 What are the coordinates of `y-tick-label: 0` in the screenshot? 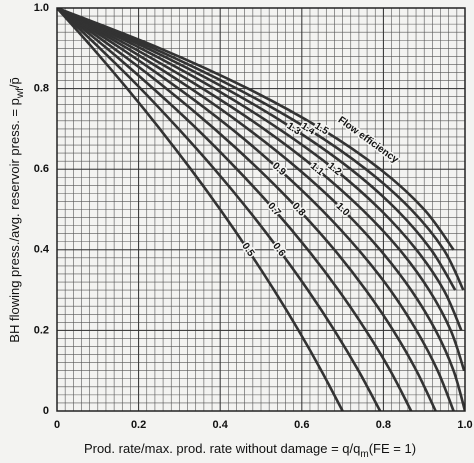 It's located at (46, 411).